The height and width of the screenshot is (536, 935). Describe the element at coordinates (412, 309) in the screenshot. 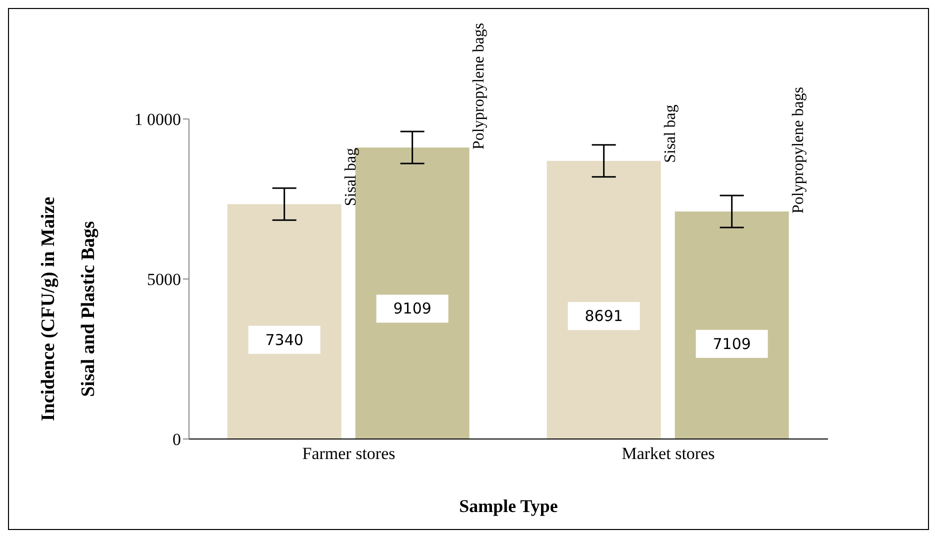

I see `data-label: 9109` at that location.